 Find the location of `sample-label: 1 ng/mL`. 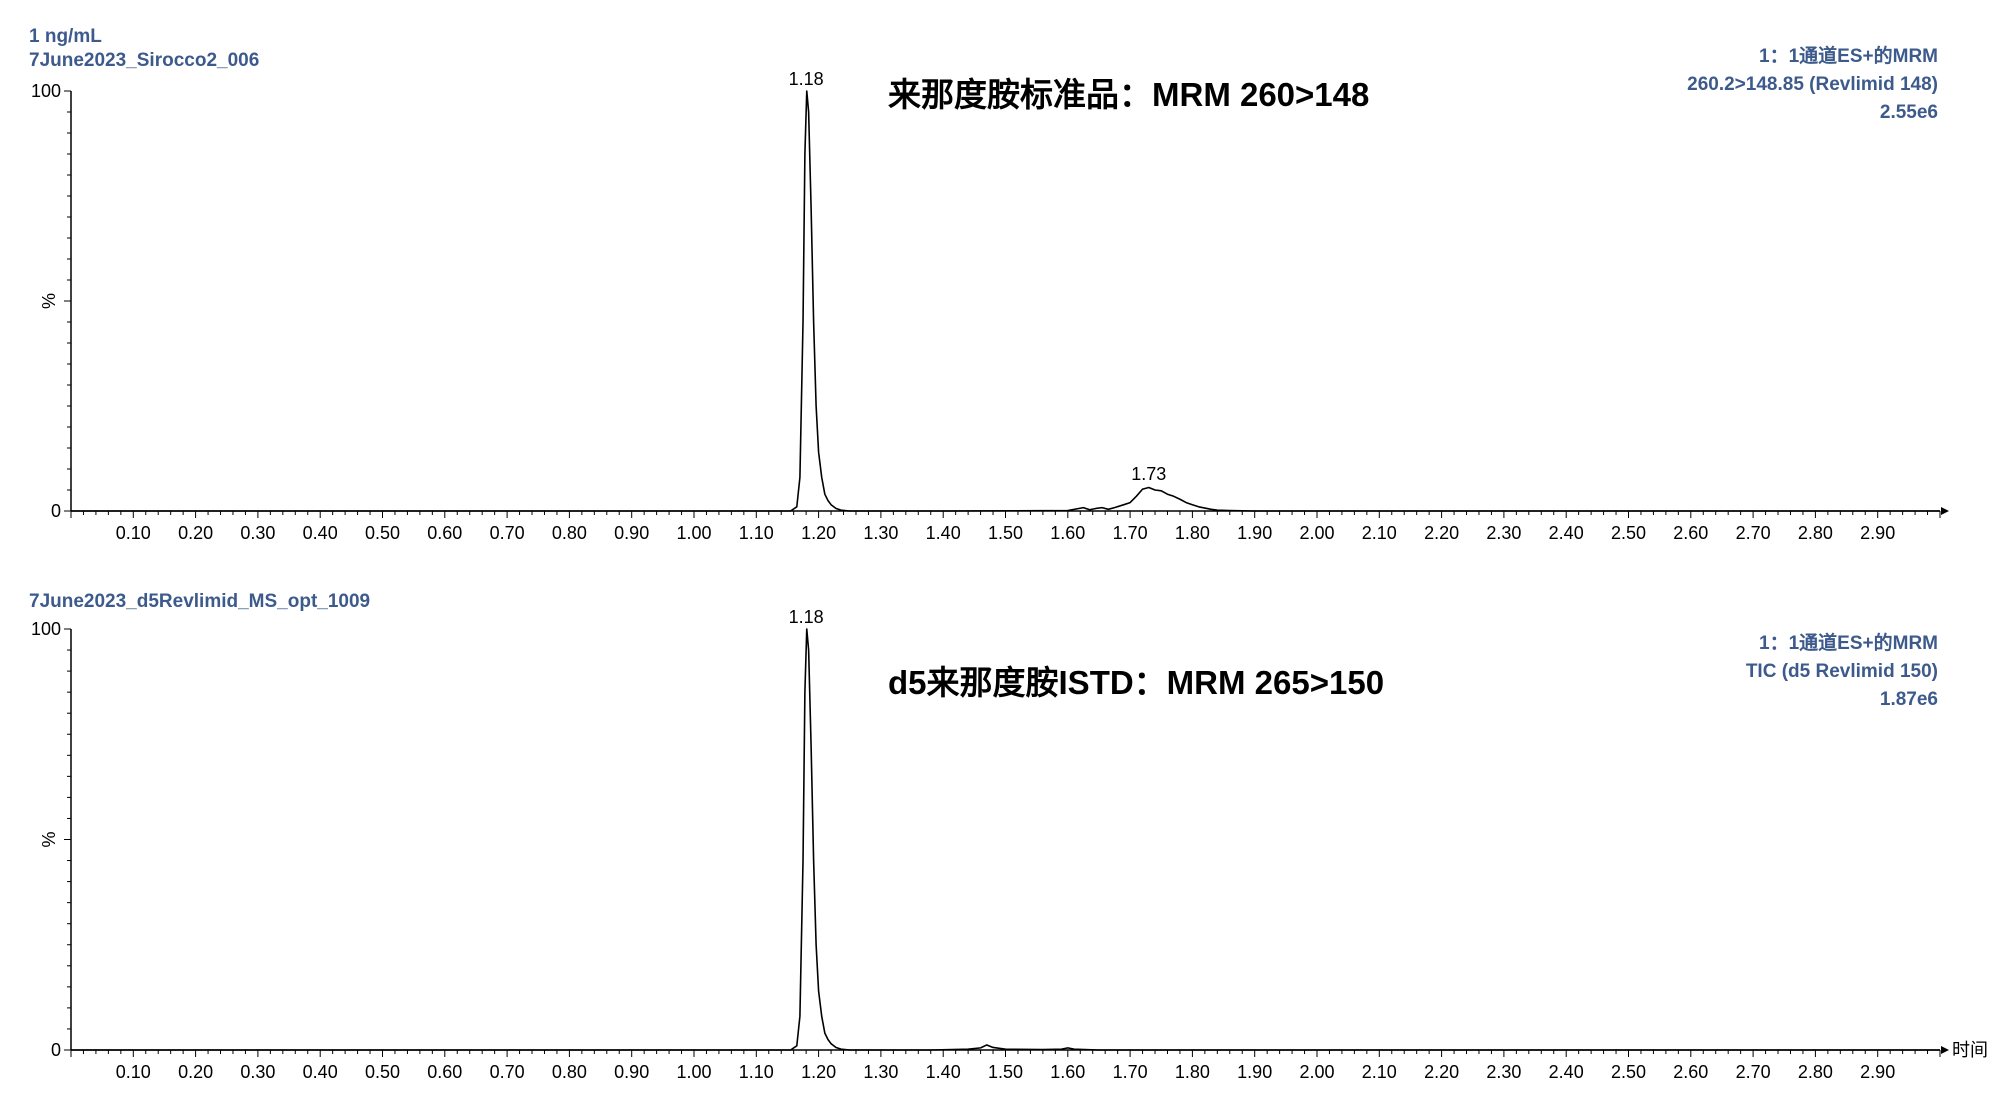

sample-label: 1 ng/mL is located at coordinates (65, 36).